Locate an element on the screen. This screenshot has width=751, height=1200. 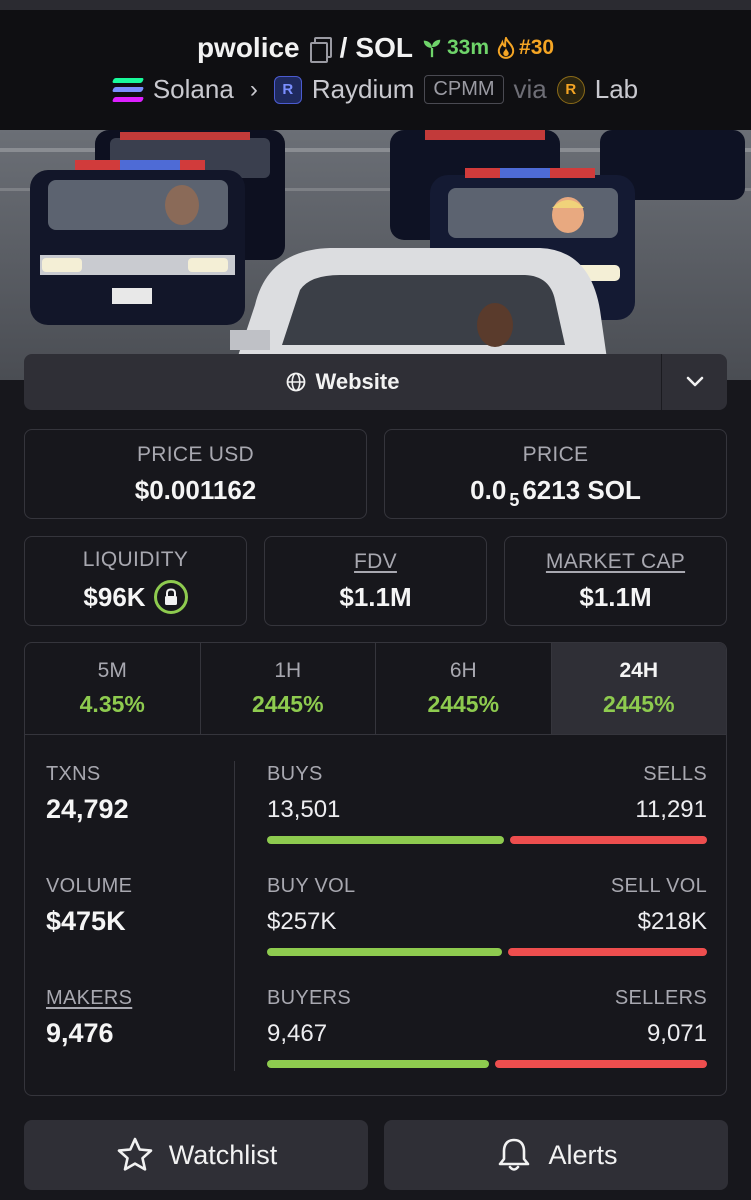
breadcrumb: Solana › R Raydium CPMM via R Lab is located at coordinates (375, 89).